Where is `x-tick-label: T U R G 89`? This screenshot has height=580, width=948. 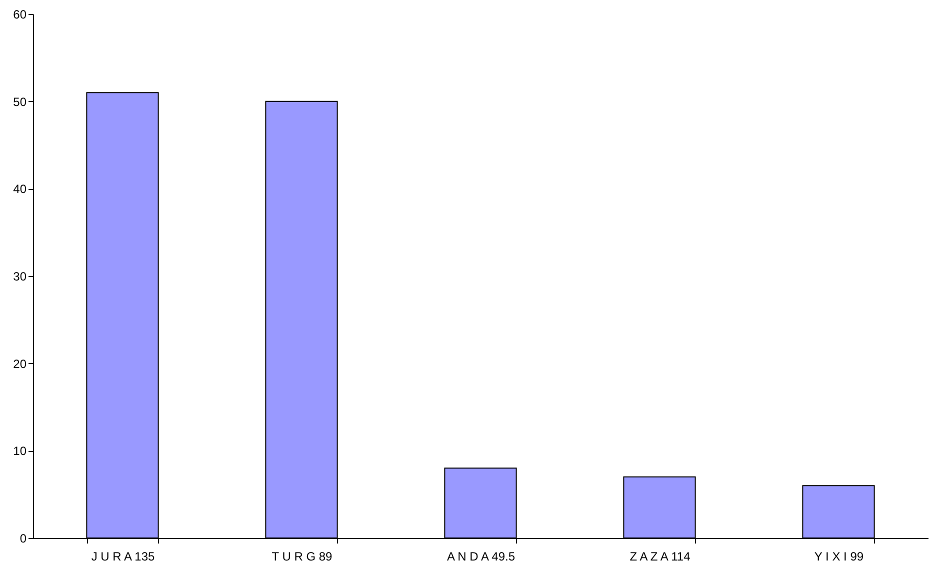 x-tick-label: T U R G 89 is located at coordinates (302, 557).